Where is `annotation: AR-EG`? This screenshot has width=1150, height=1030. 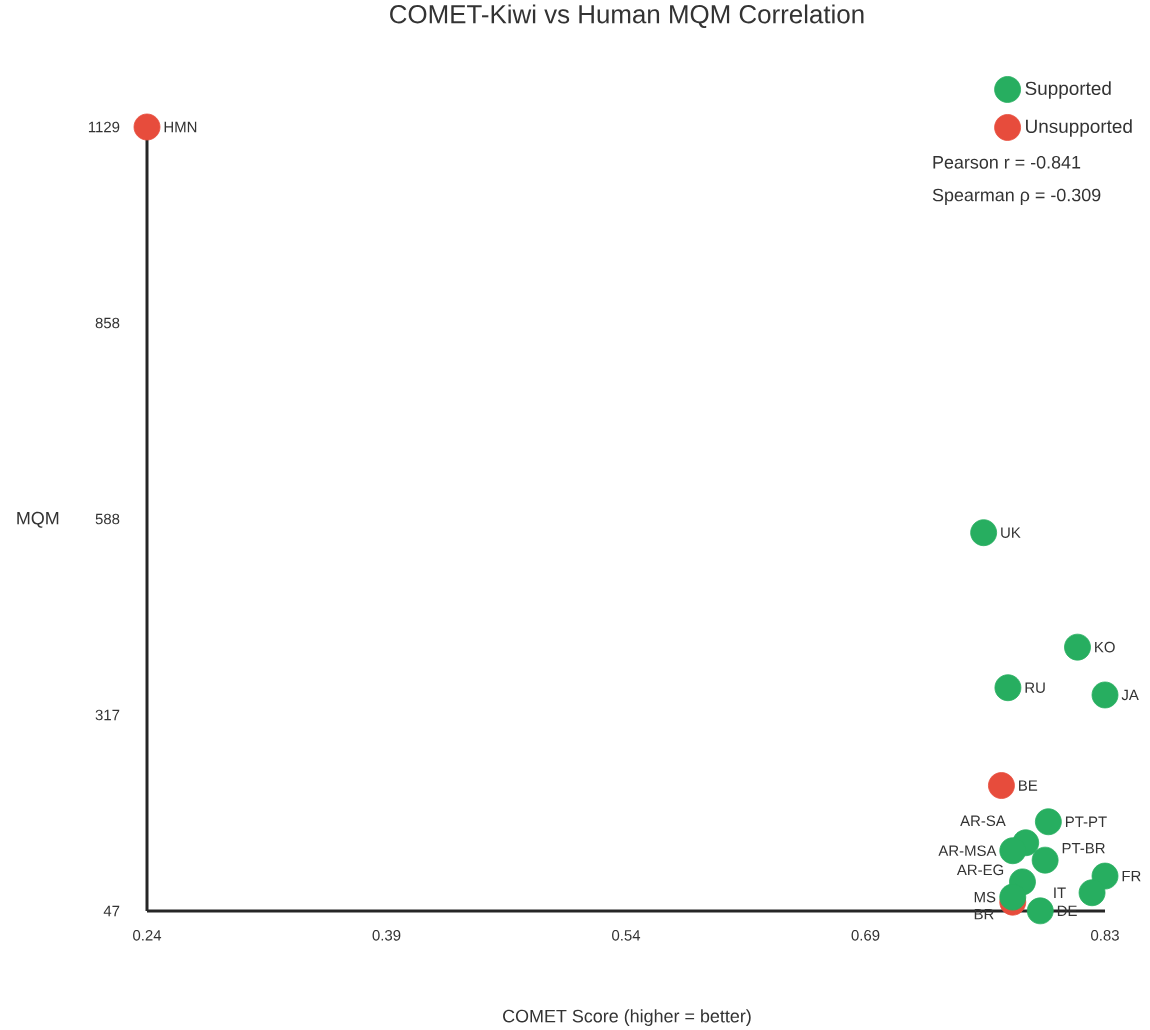
annotation: AR-EG is located at coordinates (980, 870).